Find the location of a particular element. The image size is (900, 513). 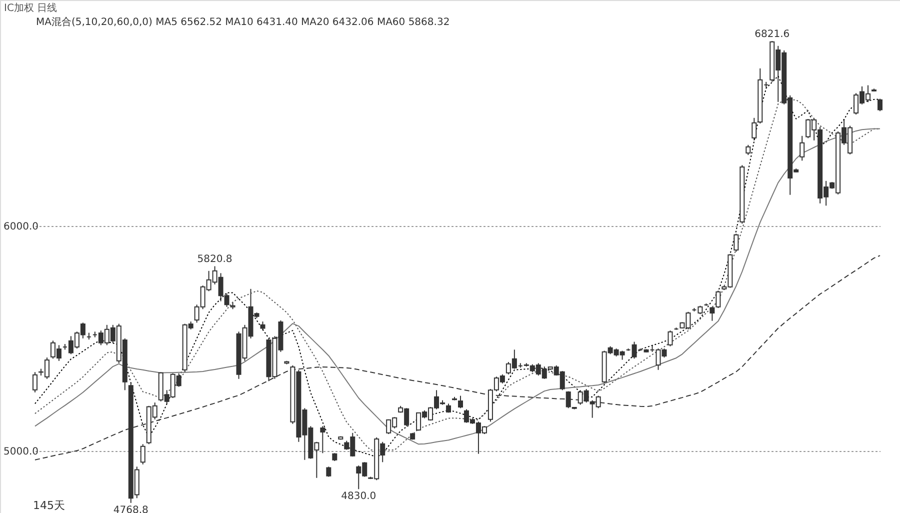

text: MA混合(5,10,20,60,0,0) MA5 6562.52 MA10 6431.40 MA20 6432.06 MA60 5868.32 is located at coordinates (243, 22).